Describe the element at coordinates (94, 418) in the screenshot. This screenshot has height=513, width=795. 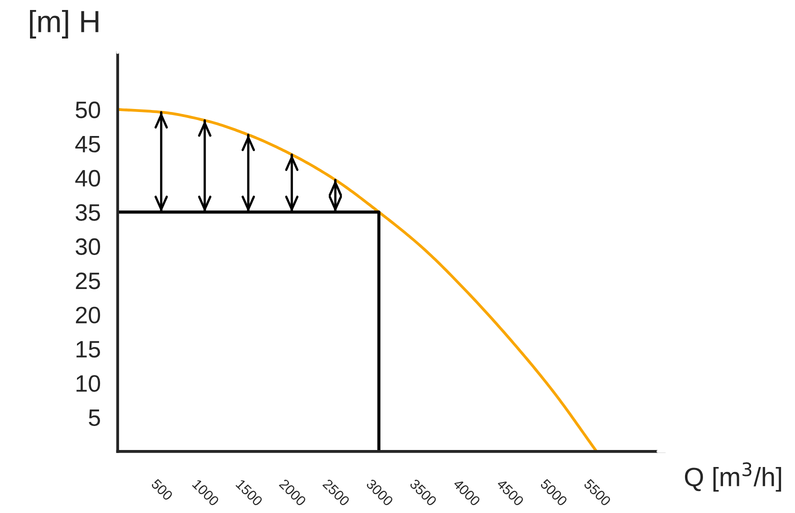
I see `y-tick-label: 5` at that location.